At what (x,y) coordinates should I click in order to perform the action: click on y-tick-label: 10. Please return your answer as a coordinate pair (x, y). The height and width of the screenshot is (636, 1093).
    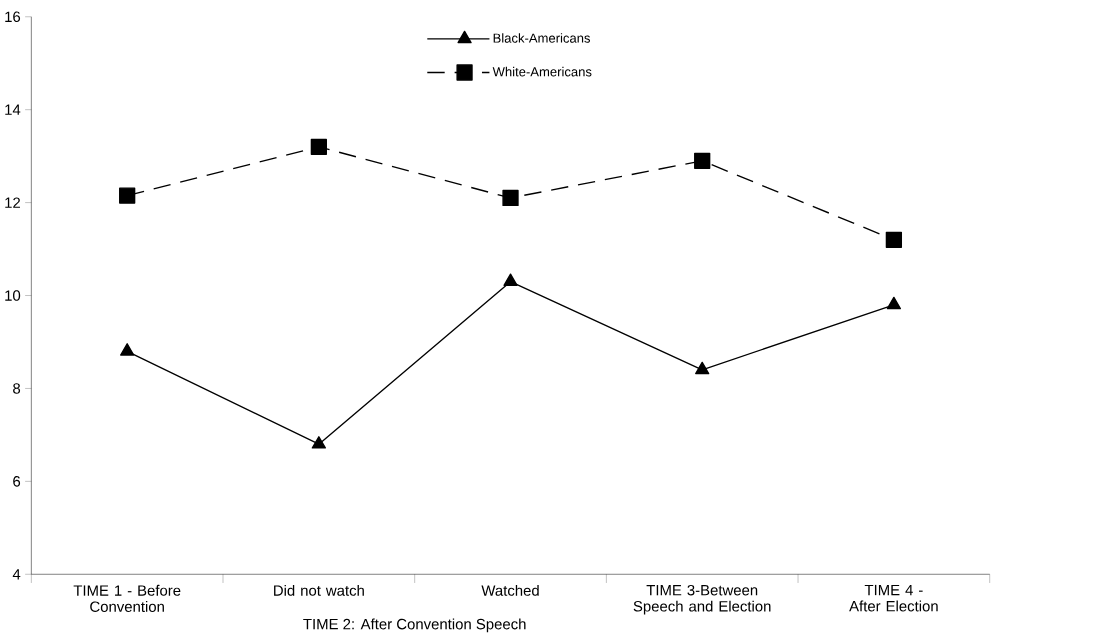
    Looking at the image, I should click on (13, 295).